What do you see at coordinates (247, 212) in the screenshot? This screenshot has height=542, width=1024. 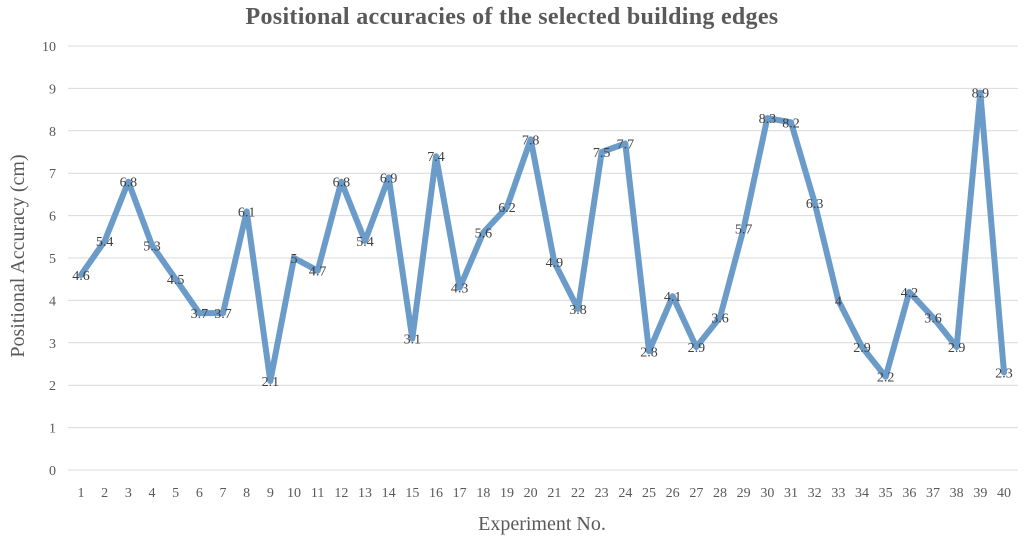 I see `data-label: 6.1` at bounding box center [247, 212].